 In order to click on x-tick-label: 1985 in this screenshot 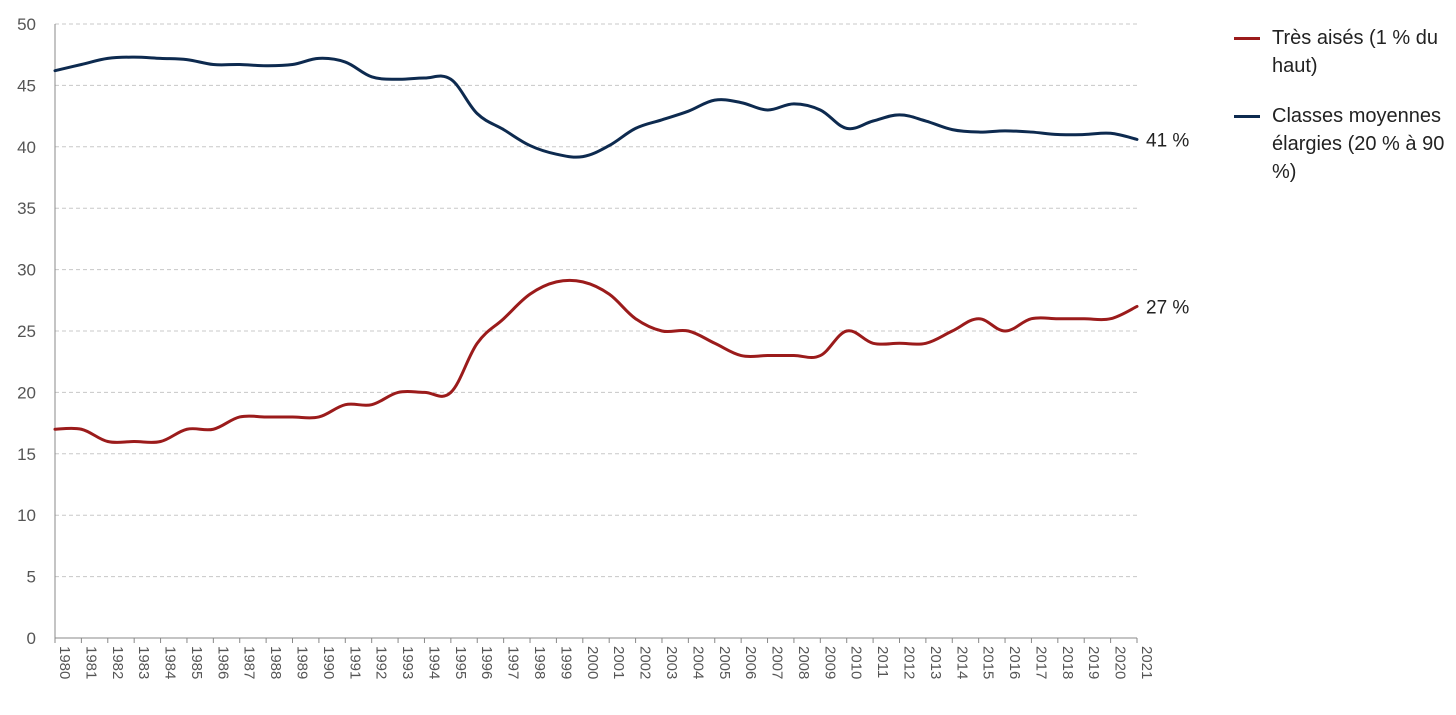, I will do `click(196, 662)`.